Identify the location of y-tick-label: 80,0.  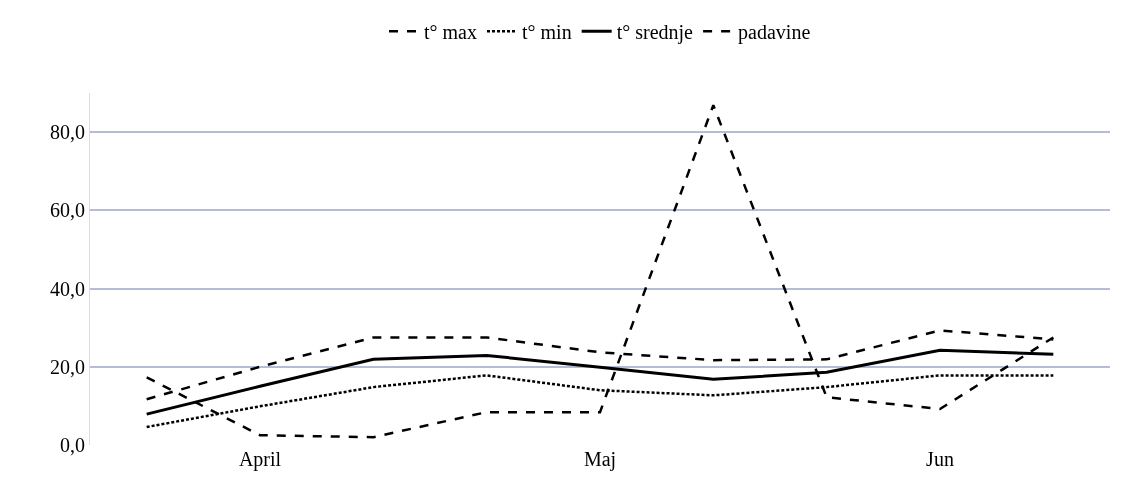
(67, 132).